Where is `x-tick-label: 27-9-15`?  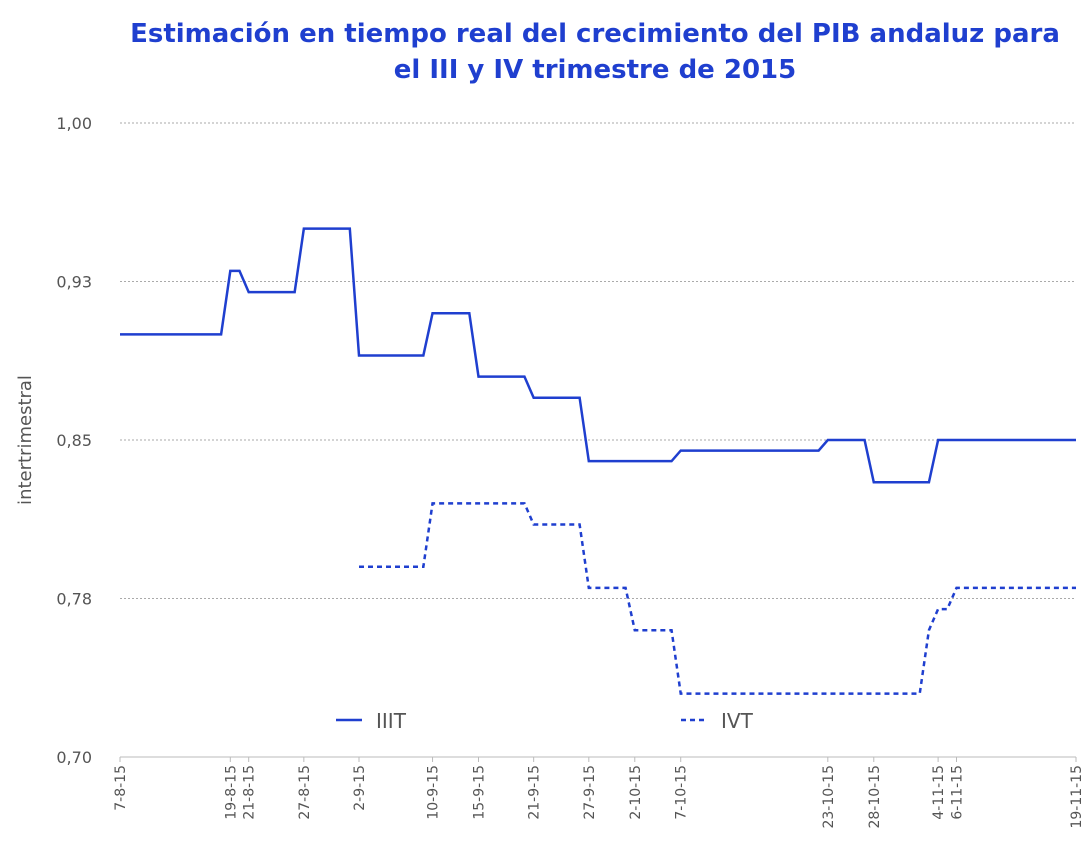
x-tick-label: 27-9-15 is located at coordinates (590, 792).